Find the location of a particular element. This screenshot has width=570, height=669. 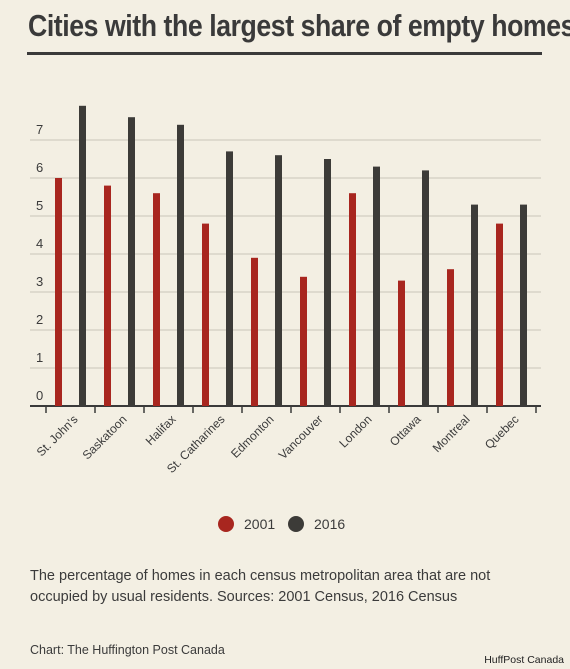

y-tick-label: 1 is located at coordinates (39, 357).